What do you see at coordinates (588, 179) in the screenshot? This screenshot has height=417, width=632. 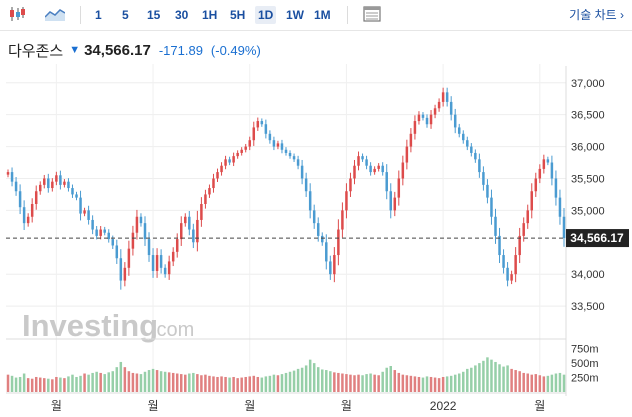 I see `y-tick-label: 35,500` at bounding box center [588, 179].